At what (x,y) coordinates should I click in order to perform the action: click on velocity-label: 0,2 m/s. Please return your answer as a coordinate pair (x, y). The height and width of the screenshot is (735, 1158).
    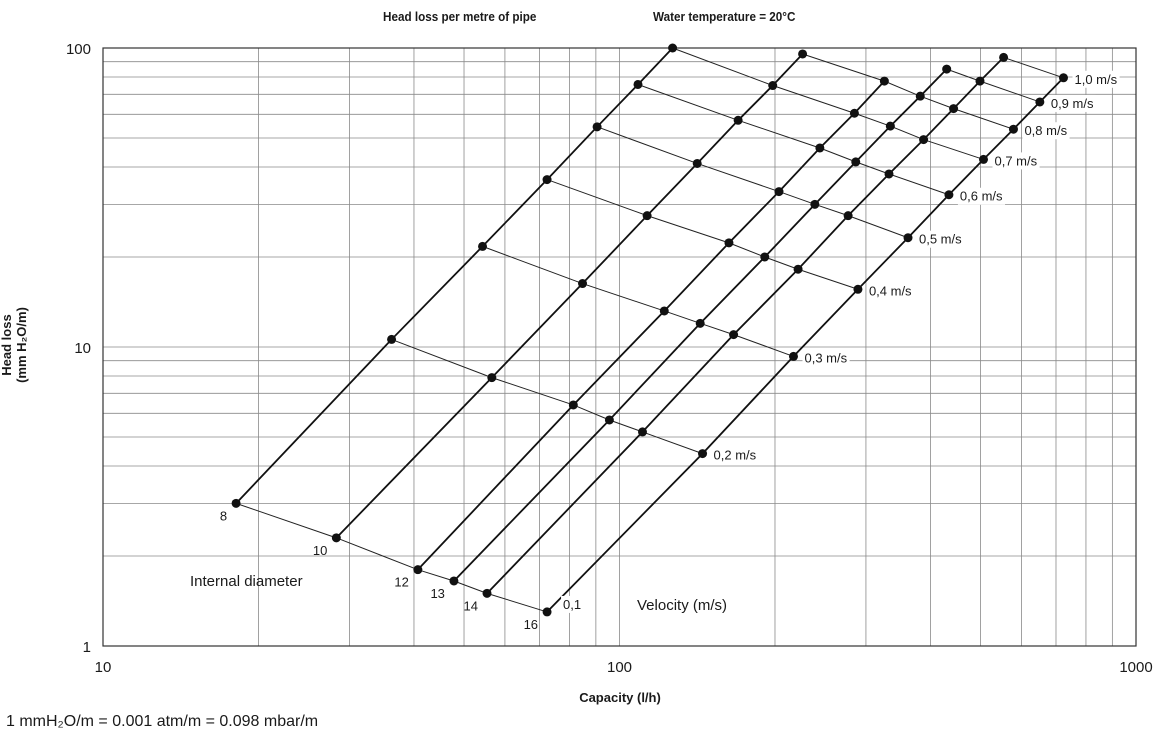
    Looking at the image, I should click on (735, 455).